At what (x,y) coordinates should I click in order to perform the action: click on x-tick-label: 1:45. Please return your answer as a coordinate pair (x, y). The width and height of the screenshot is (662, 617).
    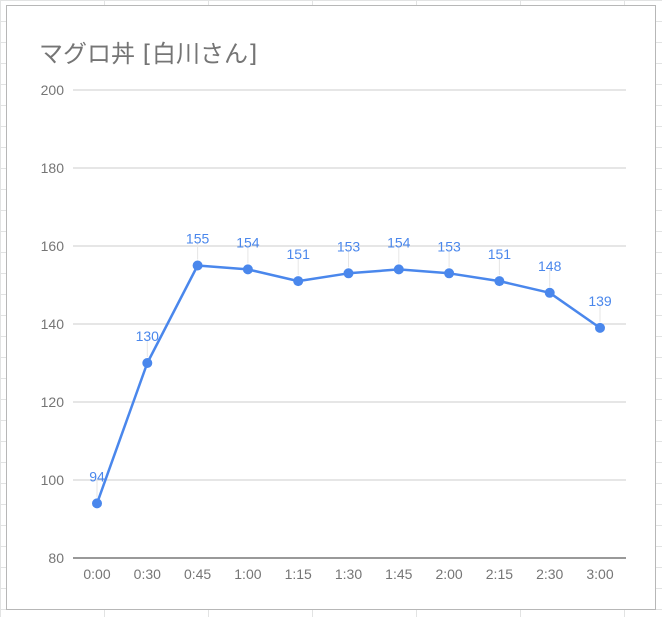
    Looking at the image, I should click on (398, 574).